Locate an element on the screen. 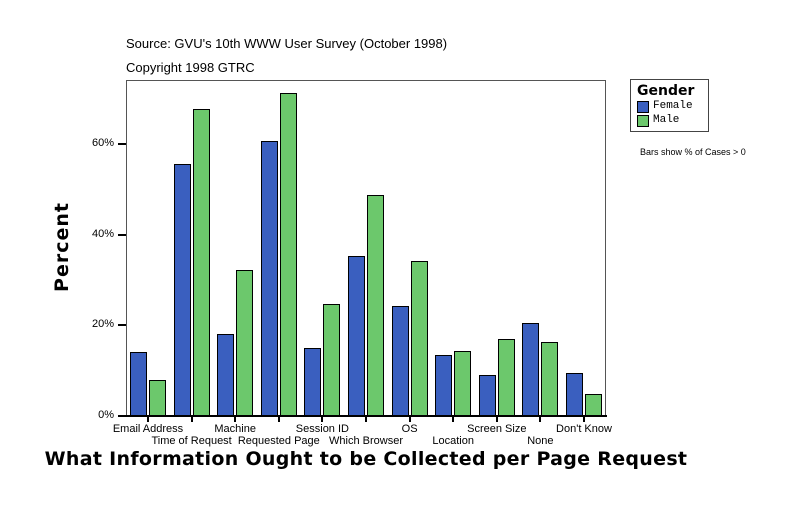 The width and height of the screenshot is (796, 508). x-tick-label: Time of Request is located at coordinates (191, 441).